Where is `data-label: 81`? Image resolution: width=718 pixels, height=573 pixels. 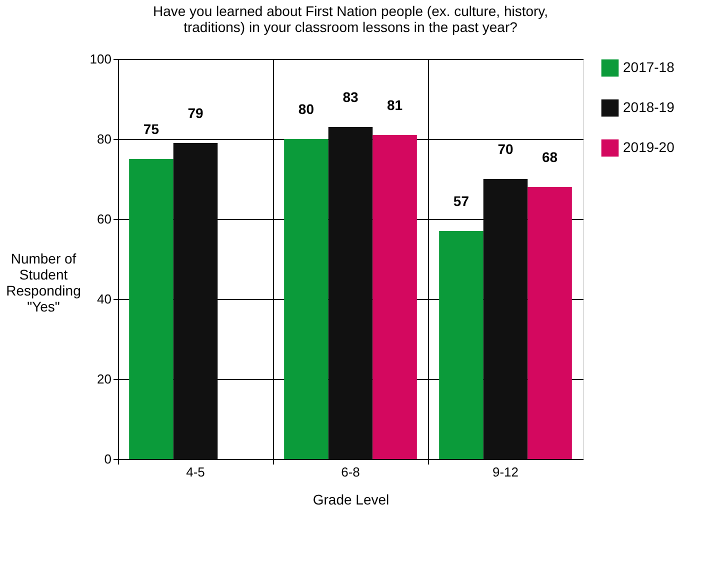 data-label: 81 is located at coordinates (394, 105).